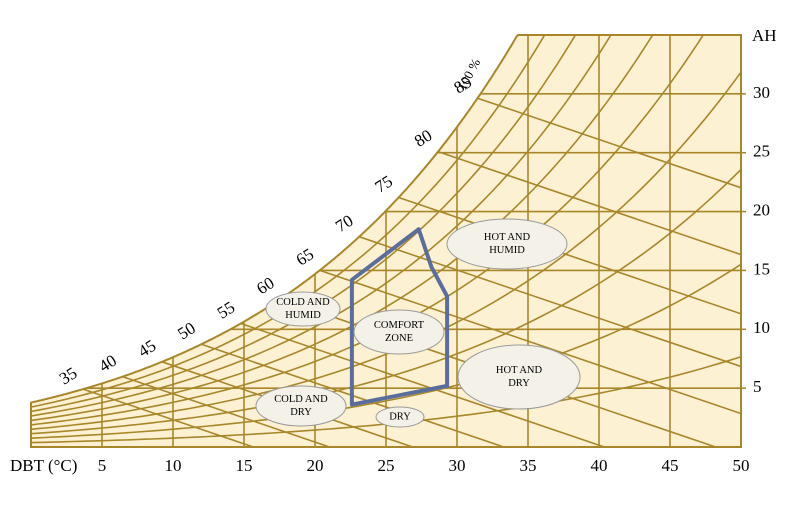 The image size is (797, 505). What do you see at coordinates (457, 465) in the screenshot?
I see `x-tick-label: 30` at bounding box center [457, 465].